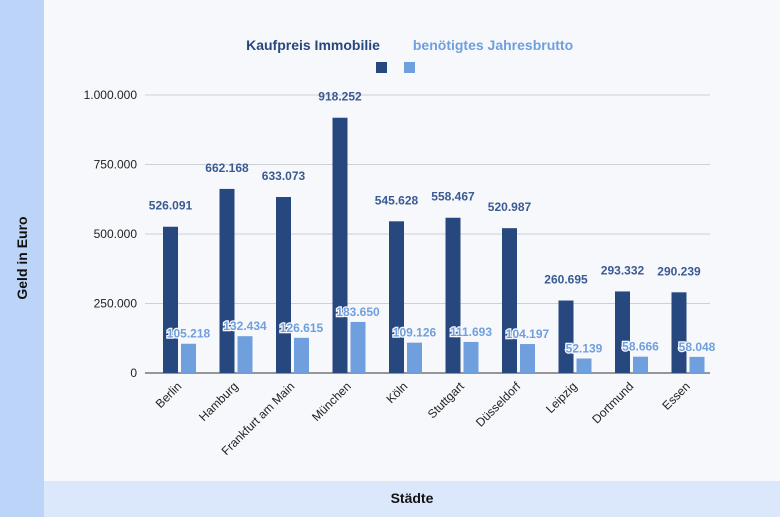  I want to click on data-label-kaufpreis: 918.252, so click(340, 97).